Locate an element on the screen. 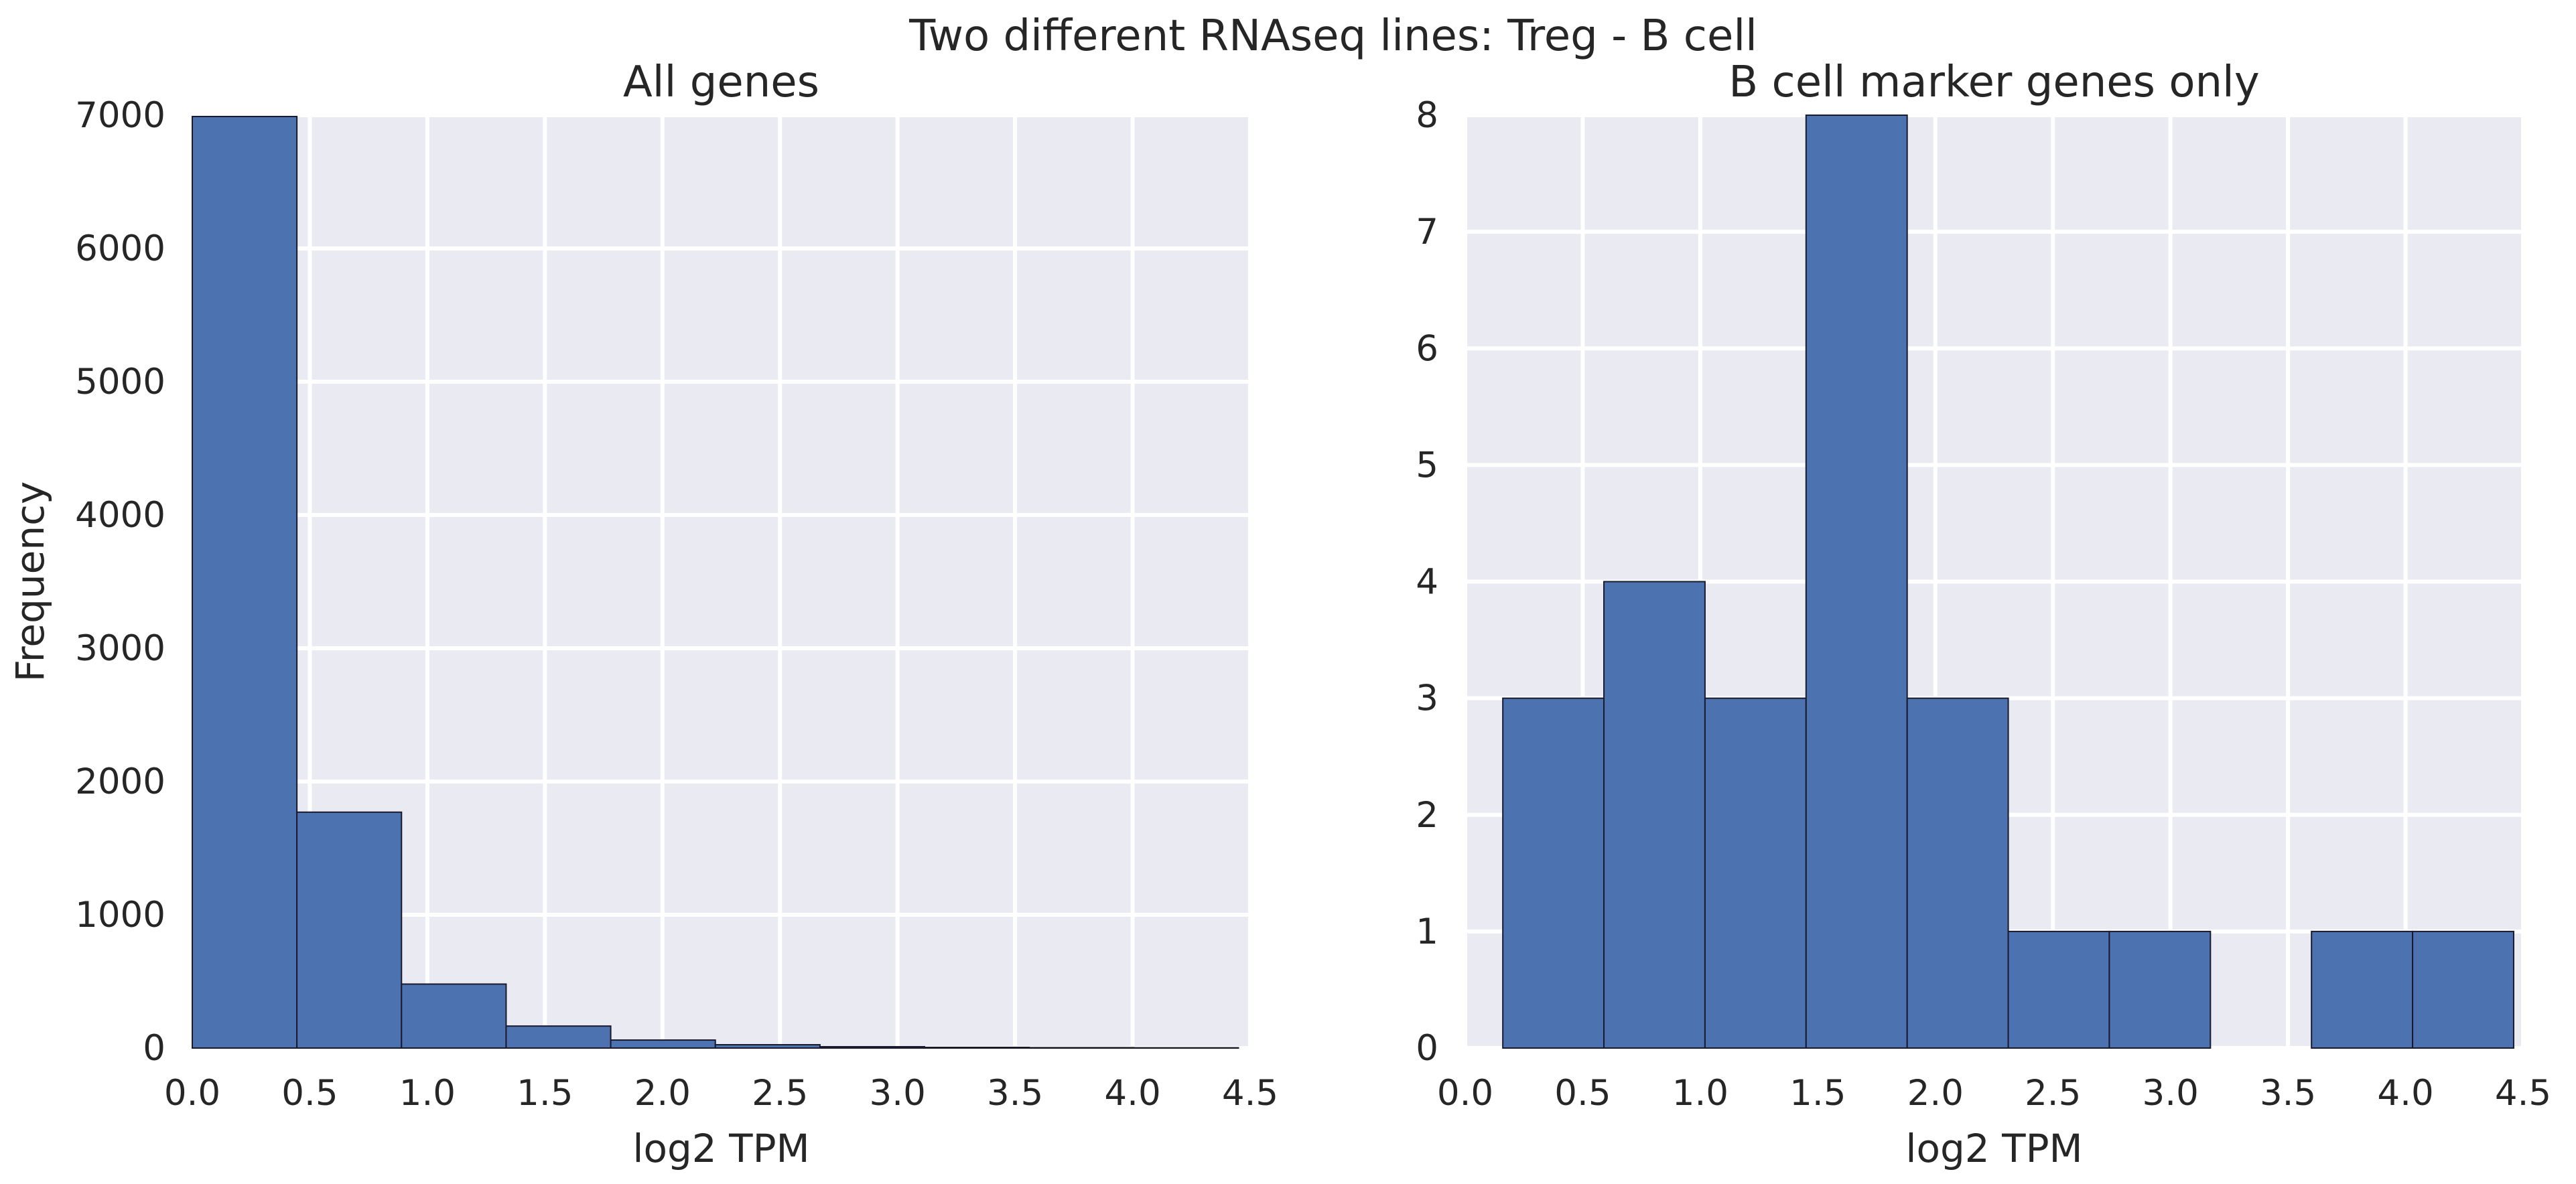  y-axis-label: Frequency is located at coordinates (30, 582).